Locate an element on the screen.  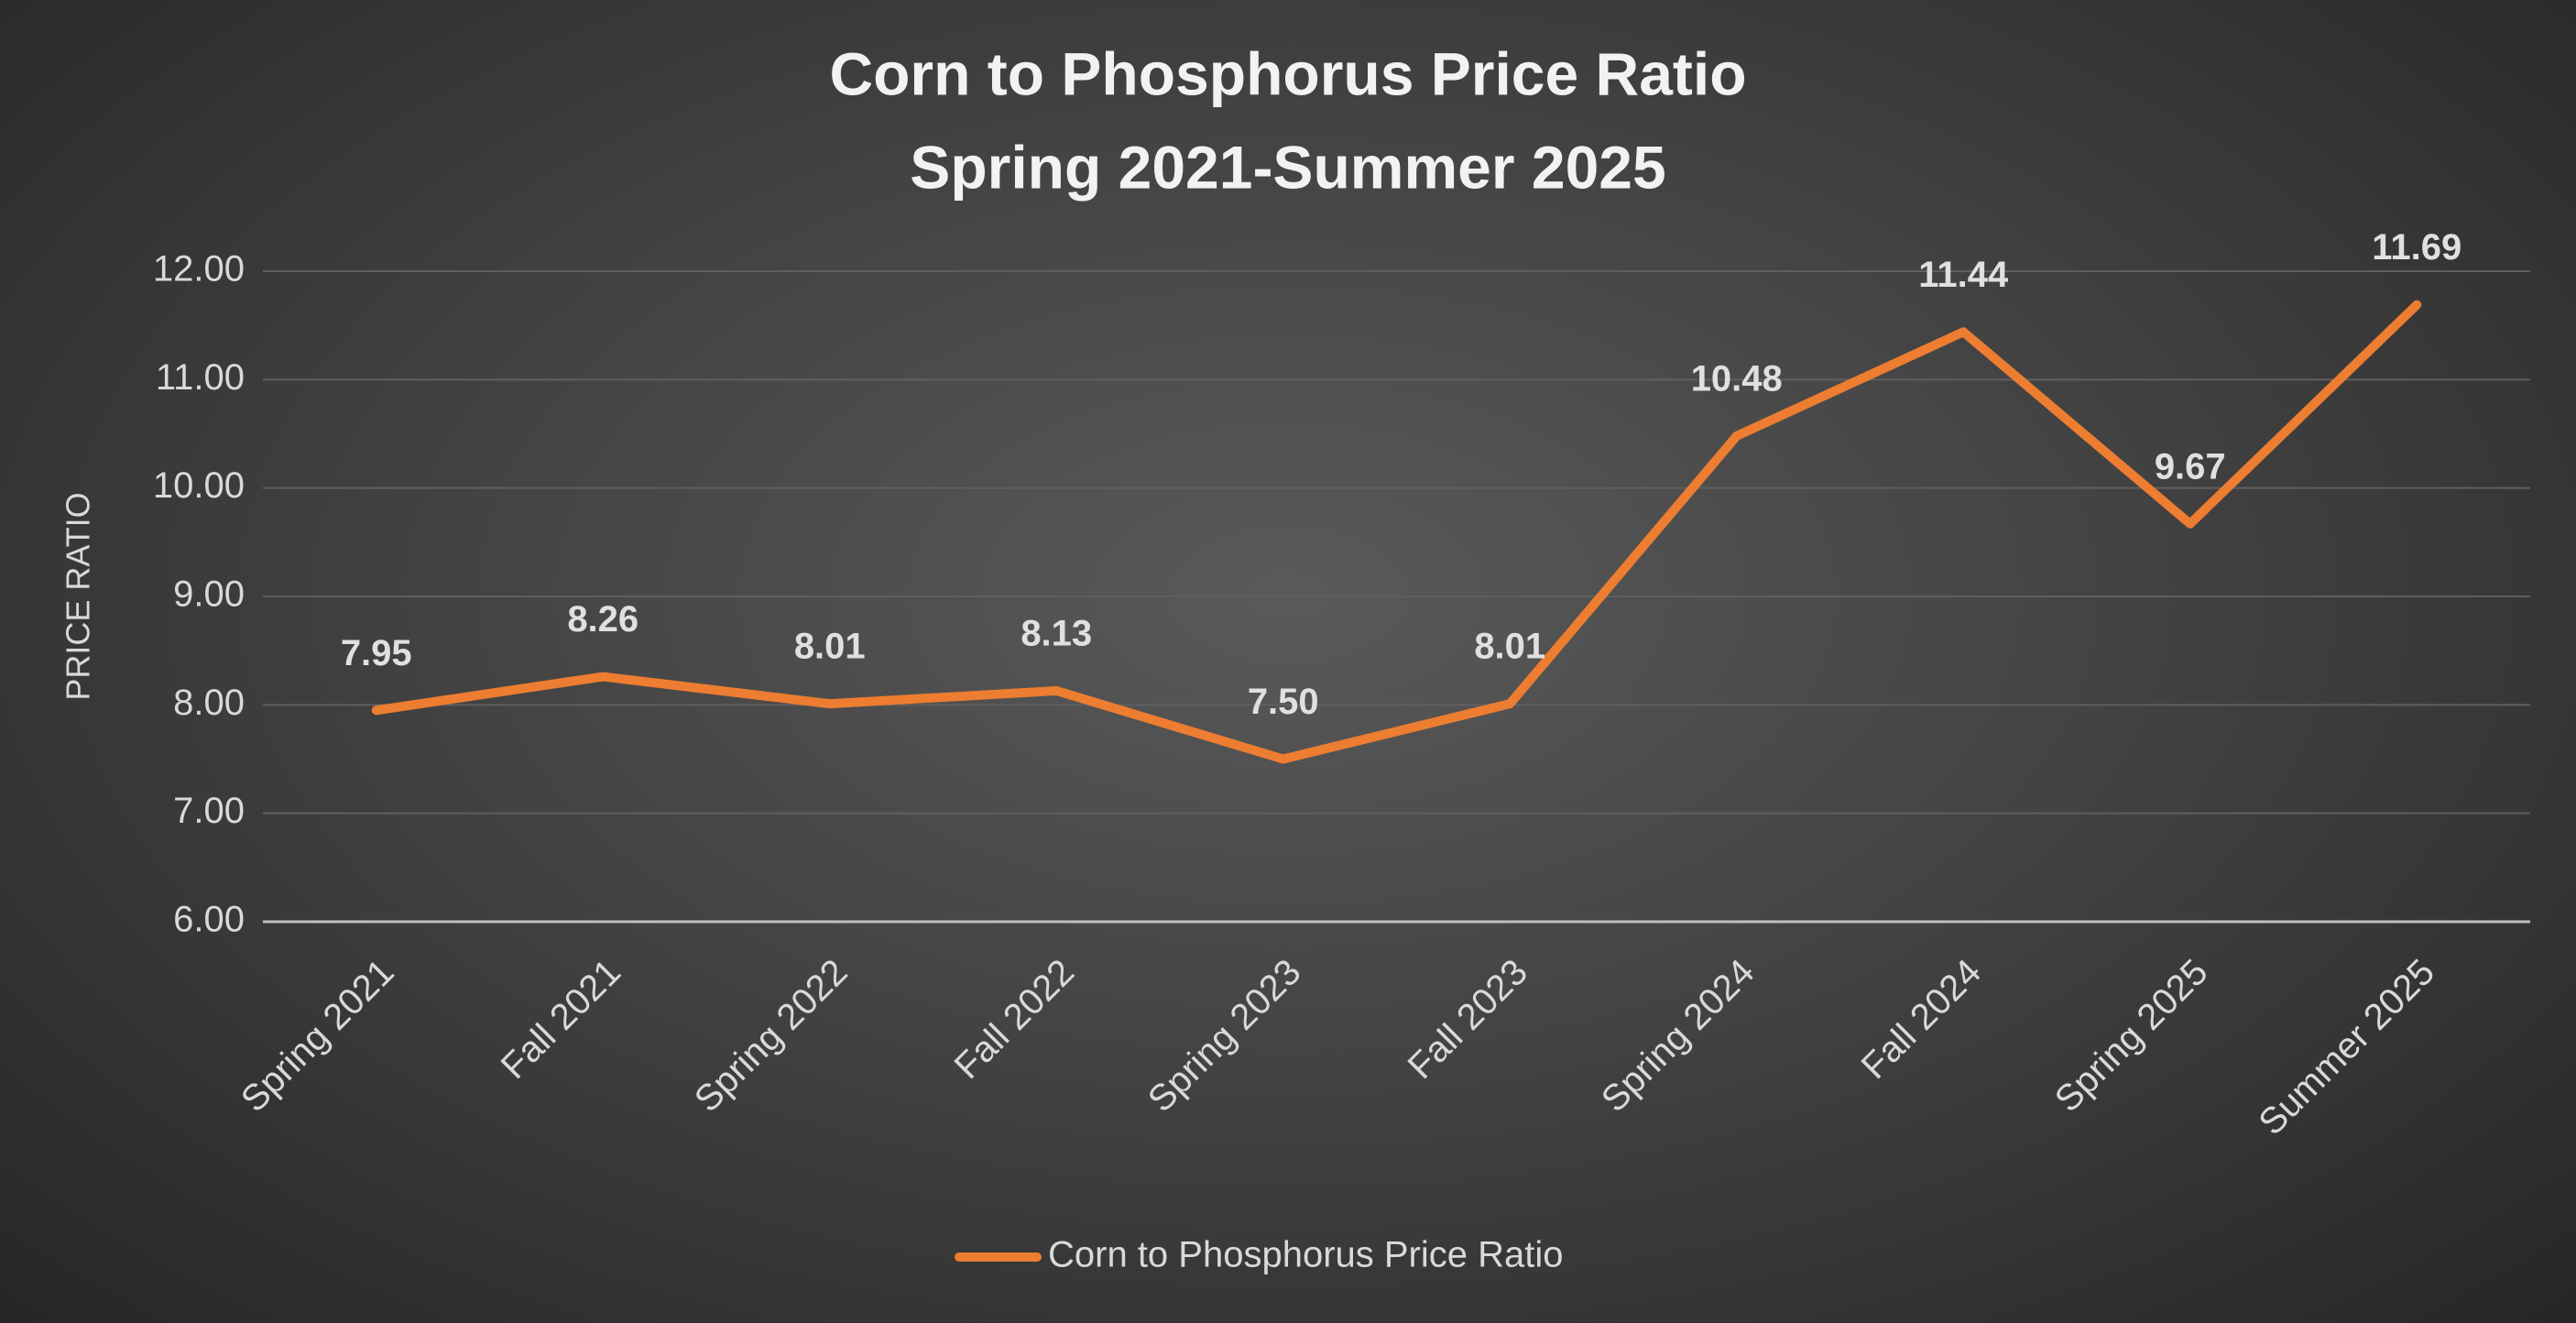
x-tick-label: Summer 2025 is located at coordinates (2347, 1047).